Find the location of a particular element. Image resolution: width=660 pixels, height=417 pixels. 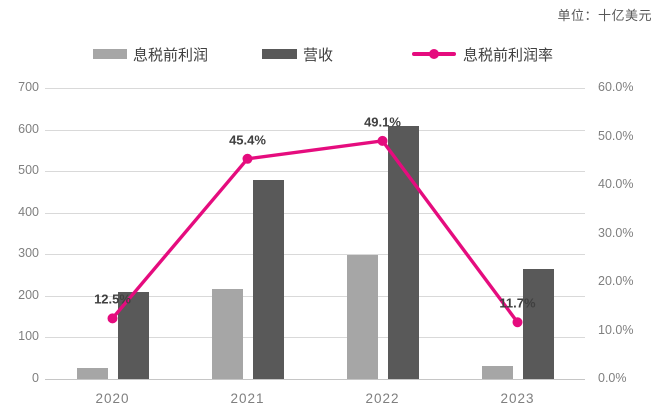

legend-label-revenue: 营收 is located at coordinates (318, 55).